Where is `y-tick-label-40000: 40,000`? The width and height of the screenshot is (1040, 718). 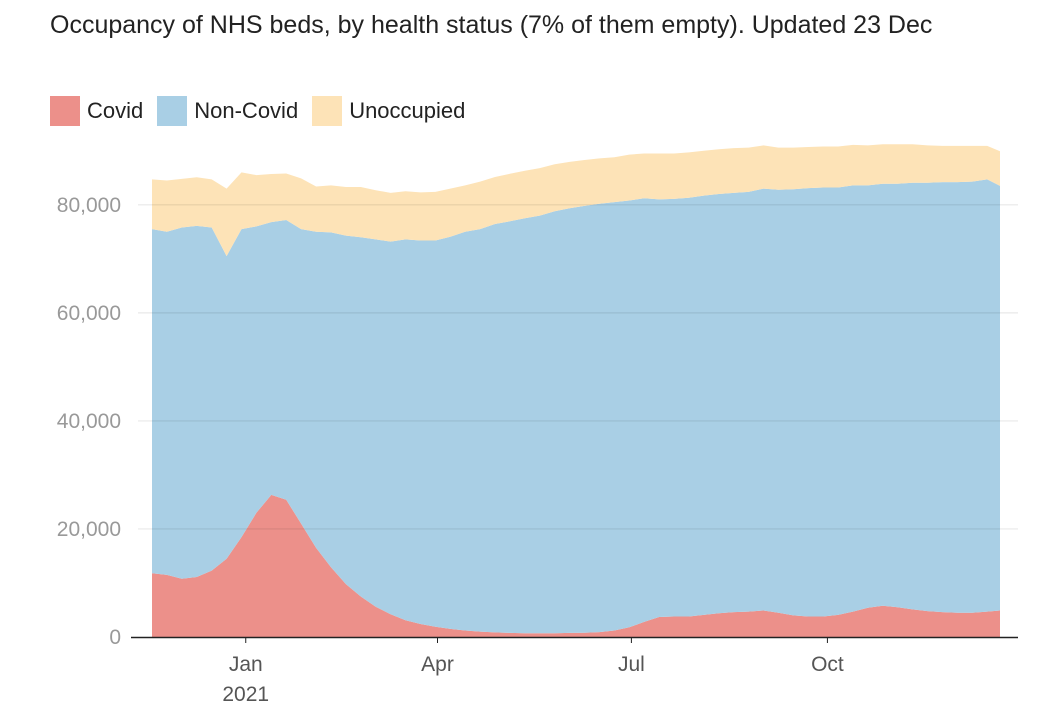
y-tick-label-40000: 40,000 is located at coordinates (89, 421).